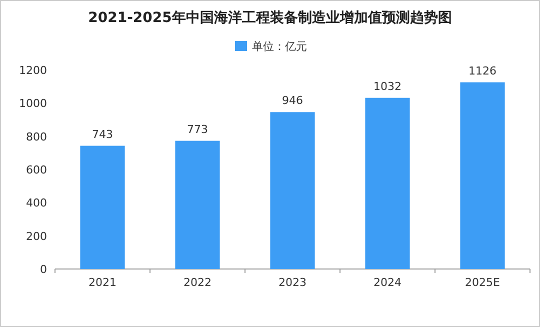 Image resolution: width=540 pixels, height=327 pixels. What do you see at coordinates (279, 46) in the screenshot?
I see `legend-label: 单位：亿元` at bounding box center [279, 46].